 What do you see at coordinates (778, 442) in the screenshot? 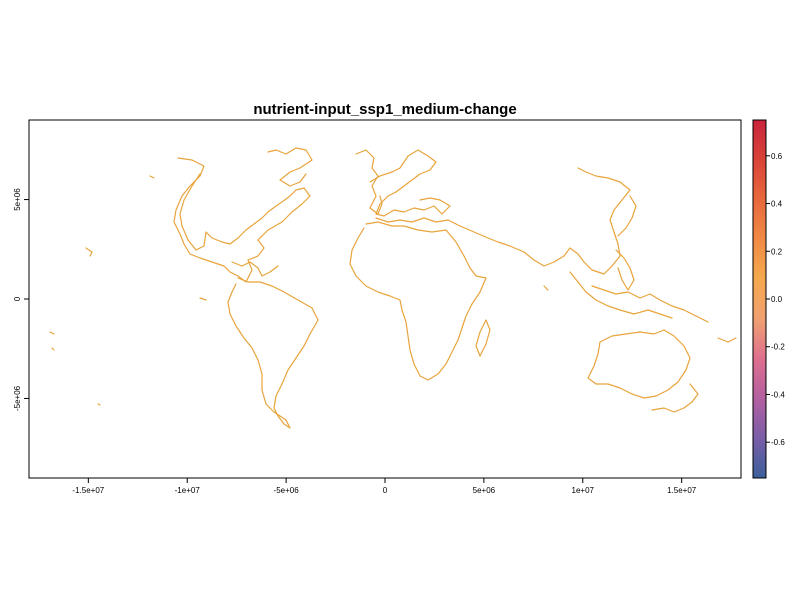
I see `colorbar-tick-label: -0.6` at bounding box center [778, 442].